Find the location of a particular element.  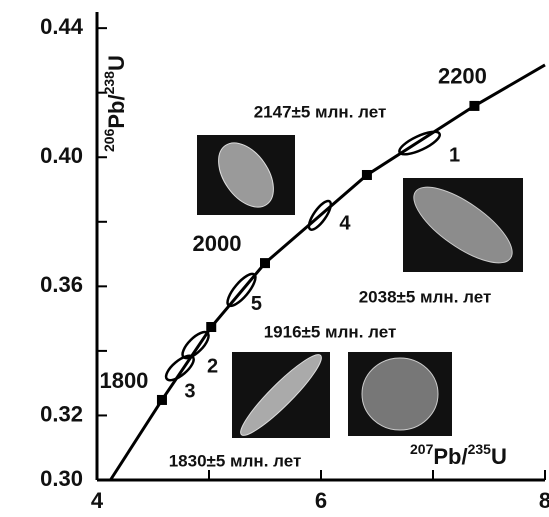

y-tick-label: 0.30 is located at coordinates (61, 478).